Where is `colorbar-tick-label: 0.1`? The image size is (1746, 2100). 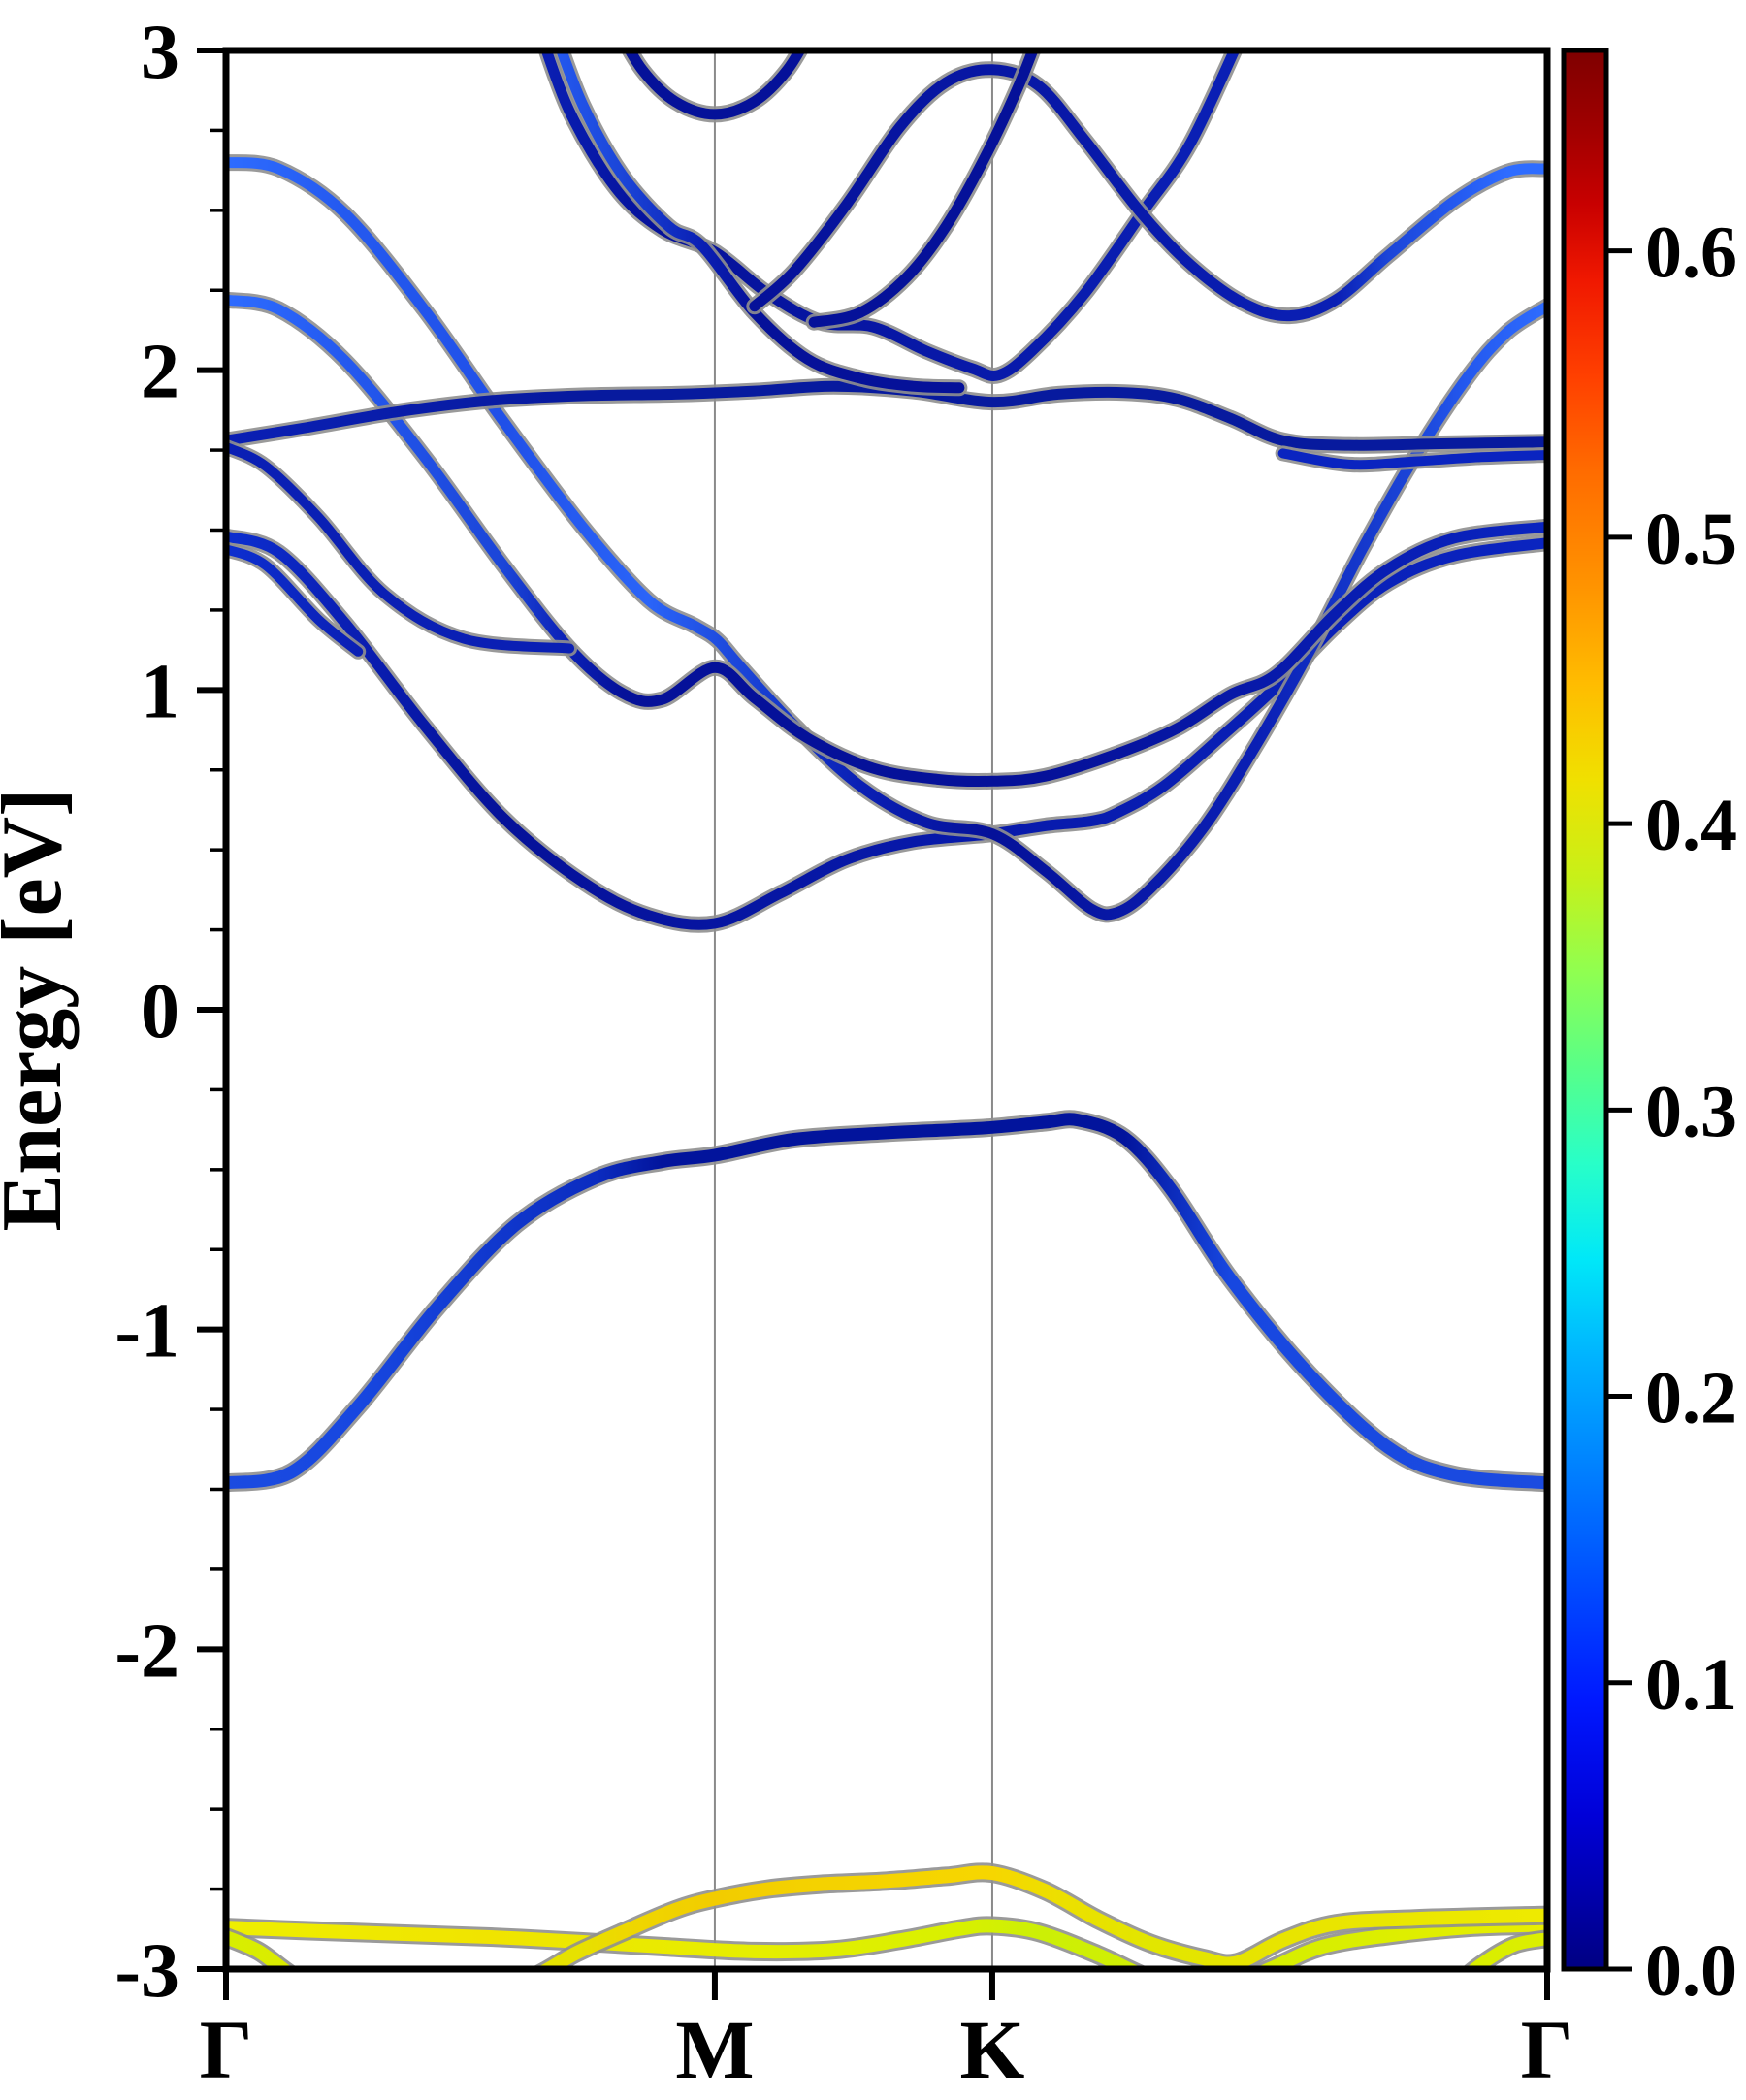
colorbar-tick-label: 0.1 is located at coordinates (1691, 1685).